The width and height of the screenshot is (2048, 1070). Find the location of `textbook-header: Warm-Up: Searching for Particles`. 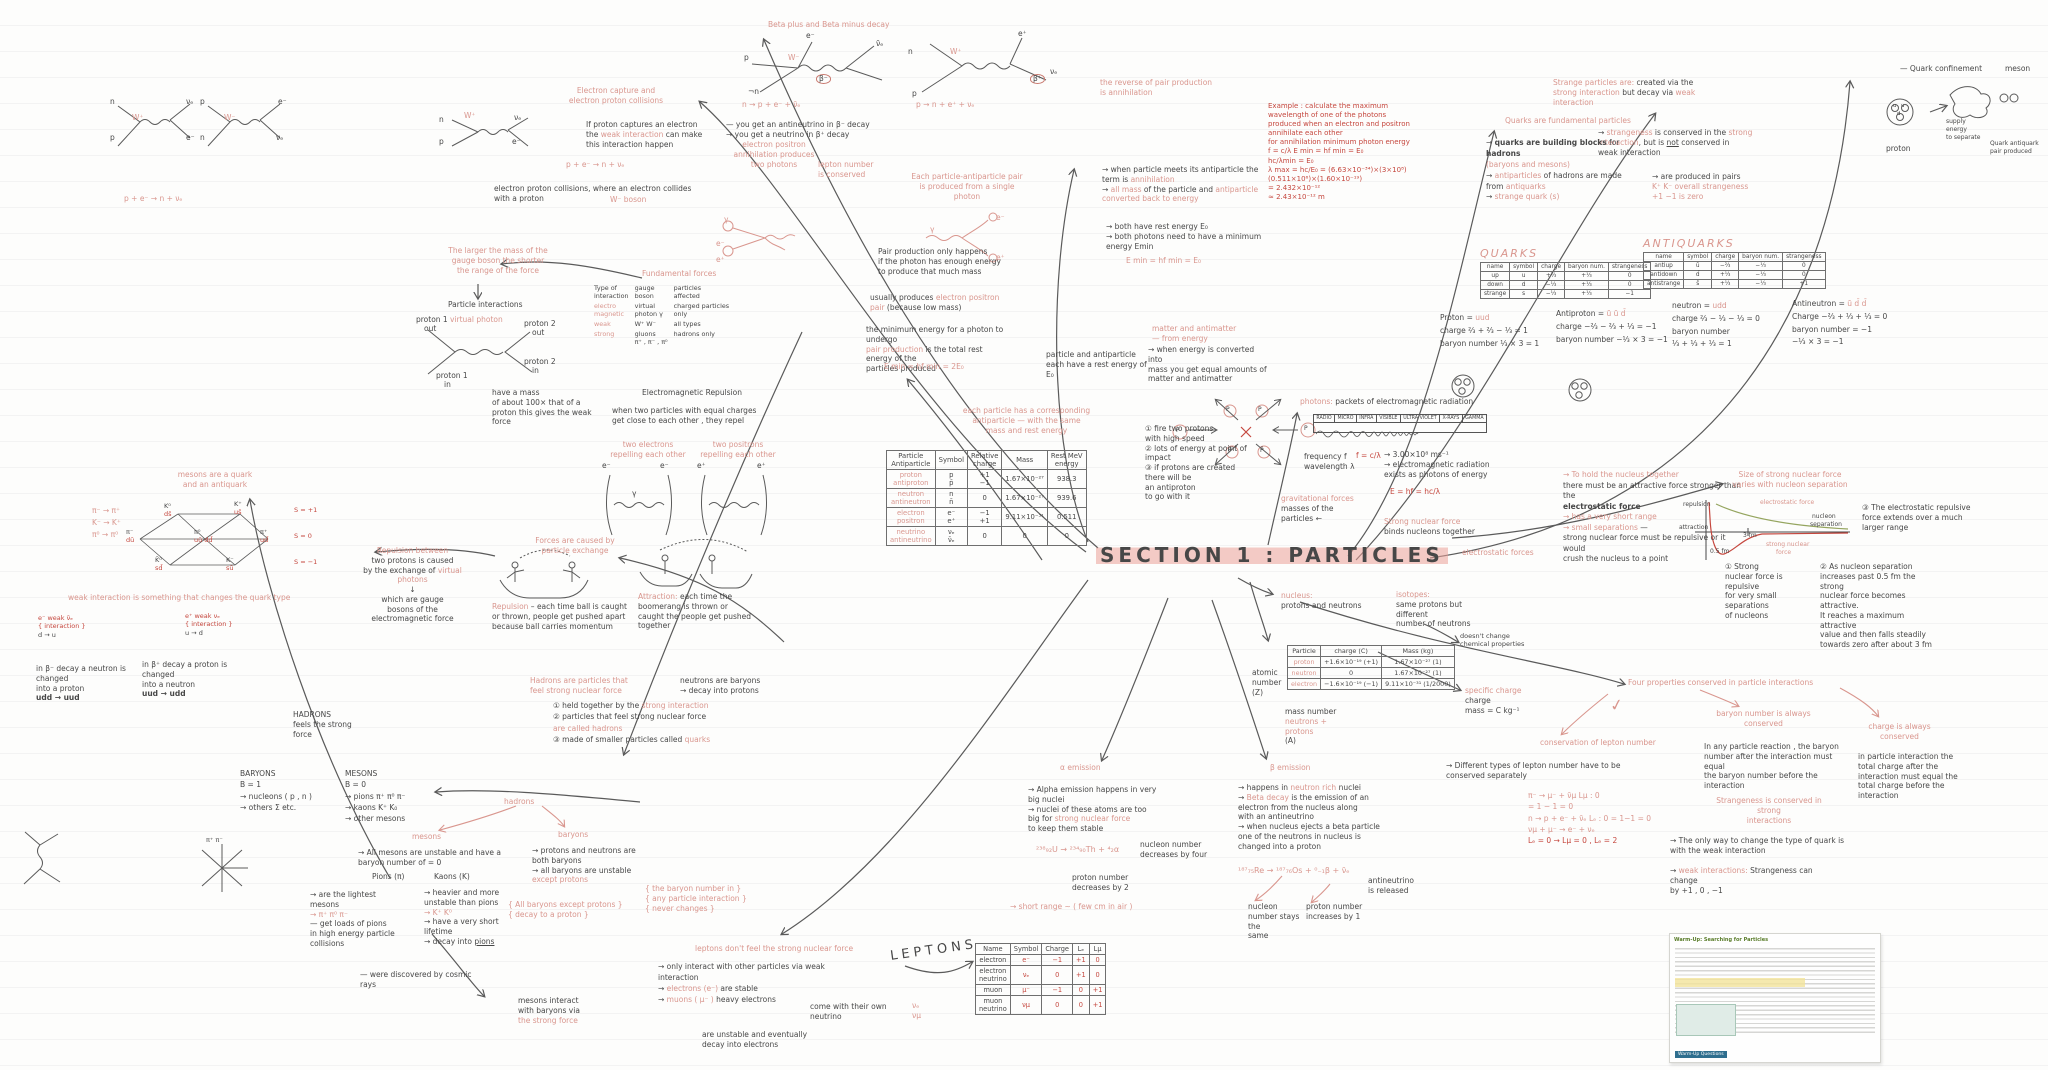

textbook-header: Warm-Up: Searching for Particles is located at coordinates (1721, 940).